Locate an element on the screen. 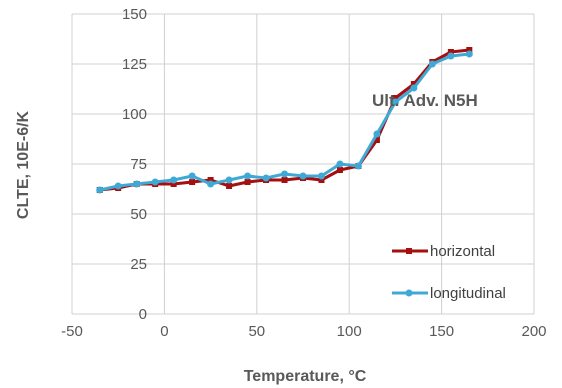 The height and width of the screenshot is (388, 562). y-axis-title: CLTE, 10E-6/K is located at coordinates (23, 164).